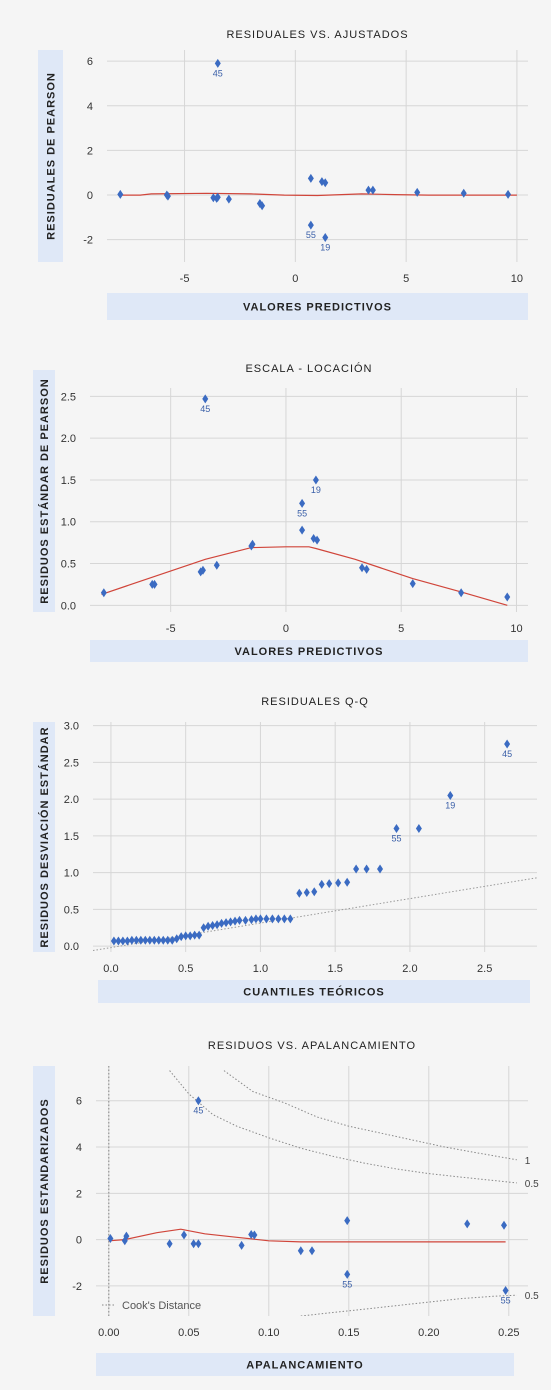 The image size is (551, 1390). Describe the element at coordinates (77, 1287) in the screenshot. I see `y-tick-label: -2` at that location.